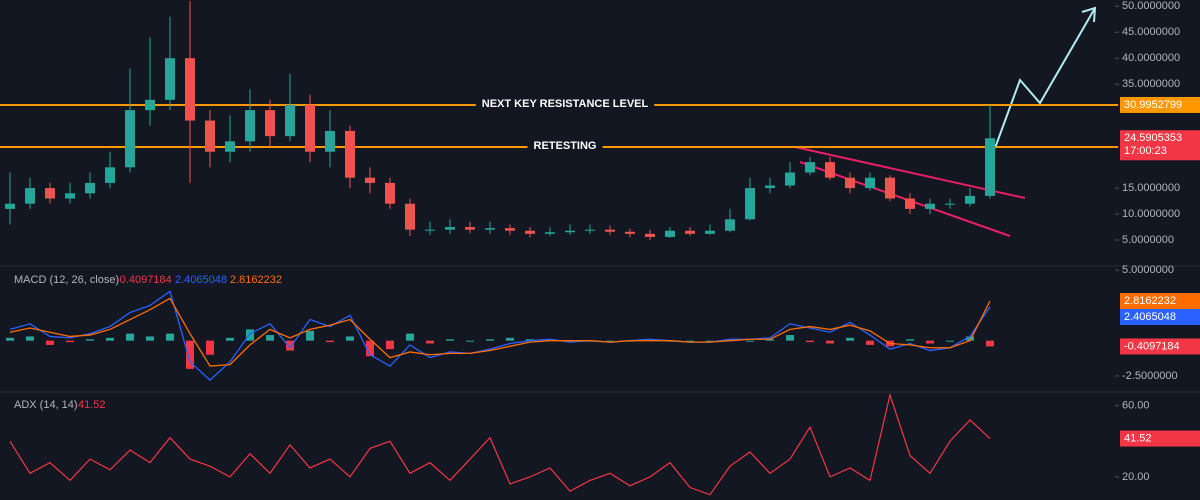 This screenshot has width=1200, height=500. Describe the element at coordinates (1089, 14) in the screenshot. I see `arrow-head` at that location.